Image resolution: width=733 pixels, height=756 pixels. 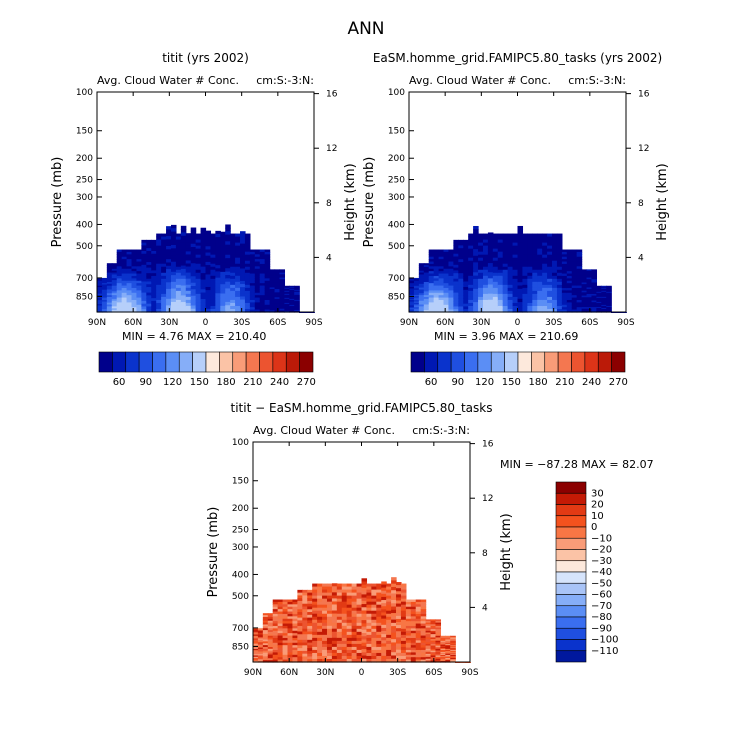 What do you see at coordinates (324, 430) in the screenshot?
I see `variable-label: Avg. Cloud Water # Conc.` at bounding box center [324, 430].